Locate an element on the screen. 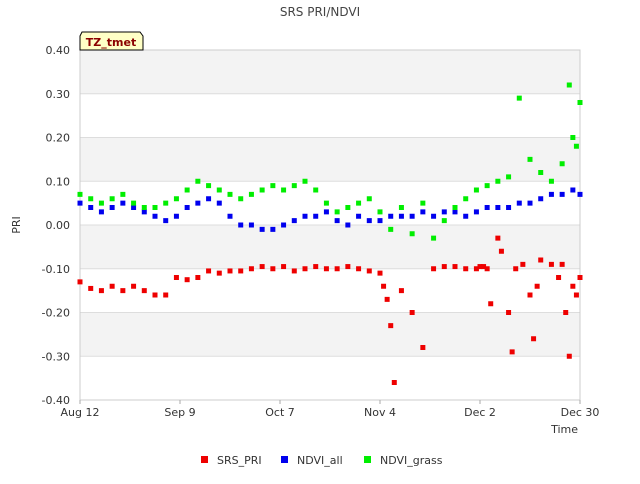 Image resolution: width=640 pixels, height=484 pixels. y-tick-label: -0.30 is located at coordinates (56, 356).